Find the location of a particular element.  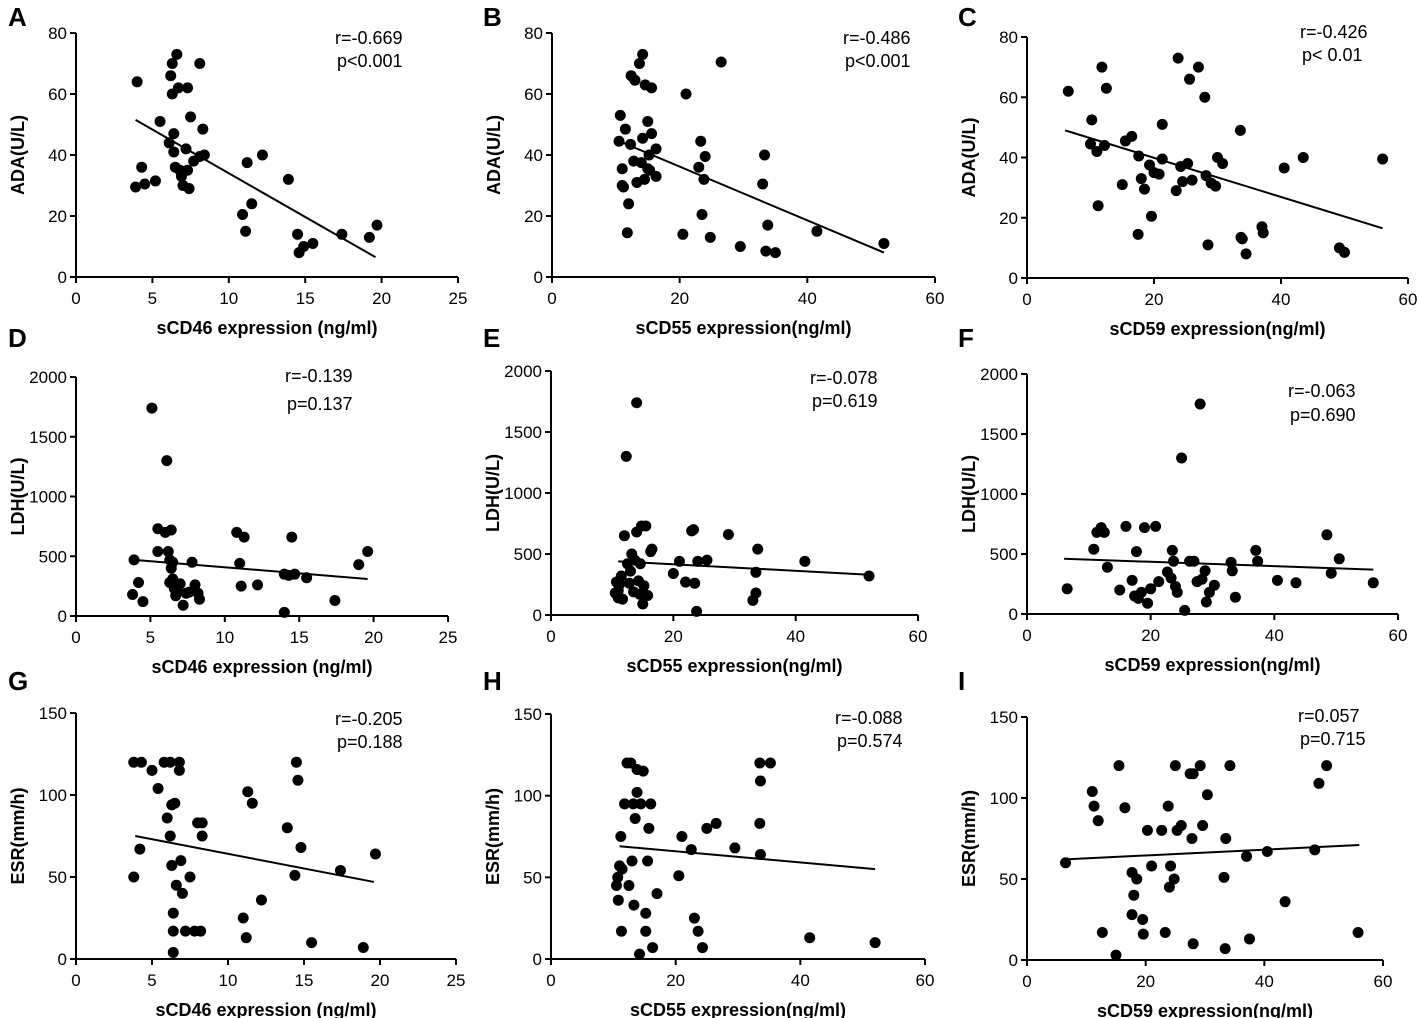

x-tick-label: 5 is located at coordinates (152, 298).